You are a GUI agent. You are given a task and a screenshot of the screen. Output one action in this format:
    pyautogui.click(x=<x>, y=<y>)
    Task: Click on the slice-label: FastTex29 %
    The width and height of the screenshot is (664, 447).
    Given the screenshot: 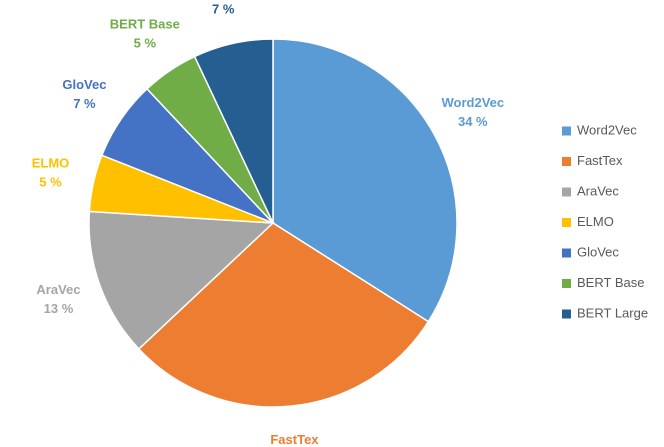 What is the action you would take?
    pyautogui.click(x=294, y=439)
    